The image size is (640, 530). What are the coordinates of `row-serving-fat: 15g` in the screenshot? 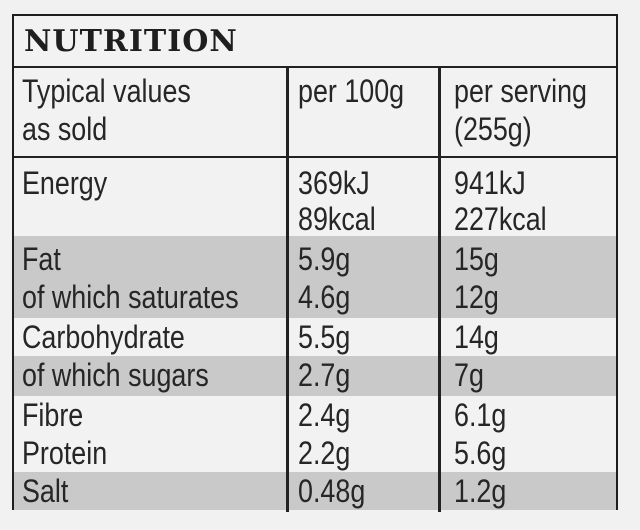 It's located at (476, 259).